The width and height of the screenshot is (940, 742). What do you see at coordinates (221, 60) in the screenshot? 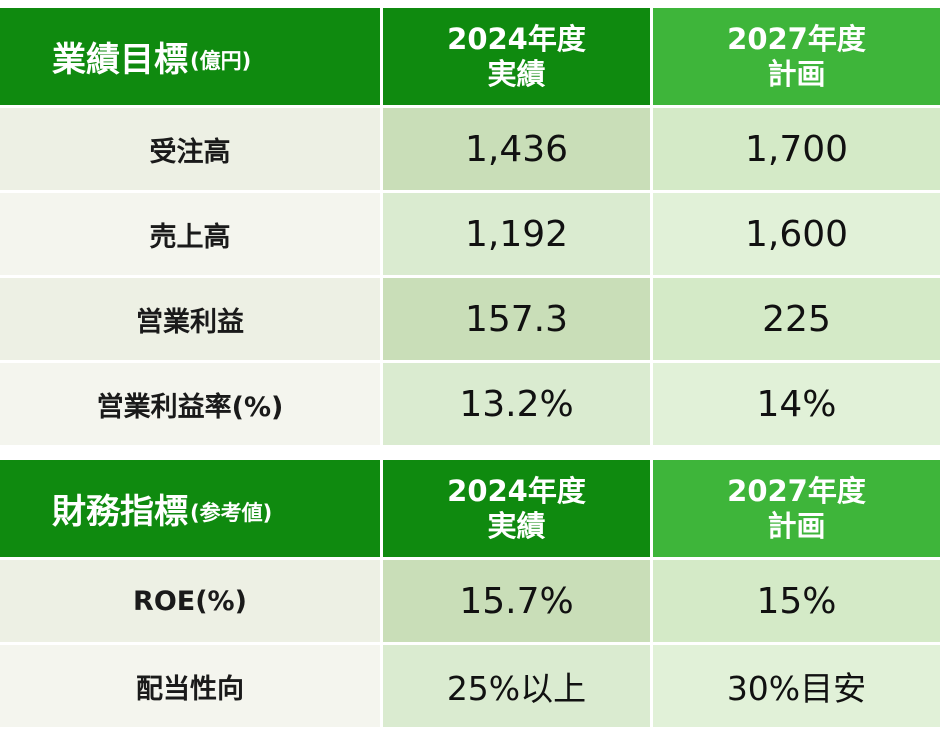
I see `performance-title-unit: (億円)` at bounding box center [221, 60].